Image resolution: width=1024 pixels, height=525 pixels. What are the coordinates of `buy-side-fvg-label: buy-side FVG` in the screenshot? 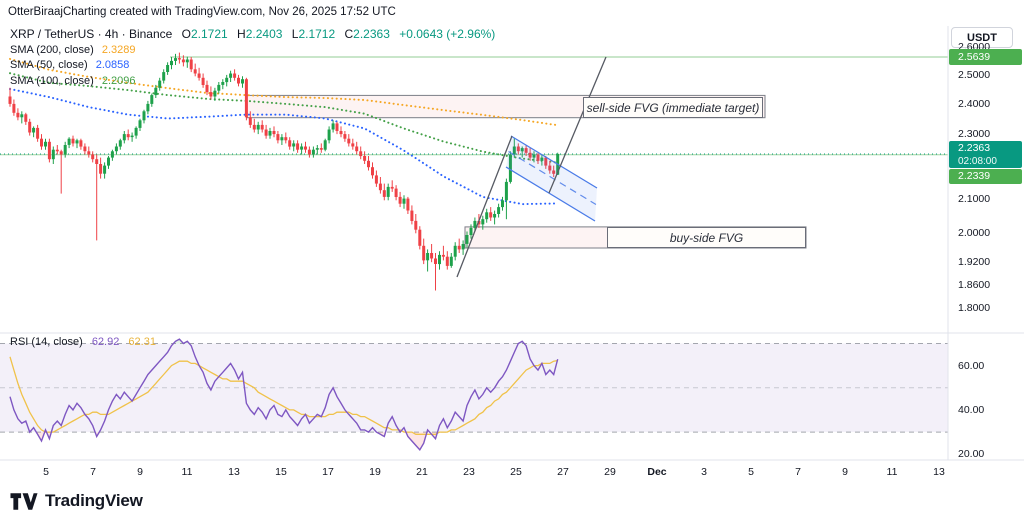 It's located at (706, 237).